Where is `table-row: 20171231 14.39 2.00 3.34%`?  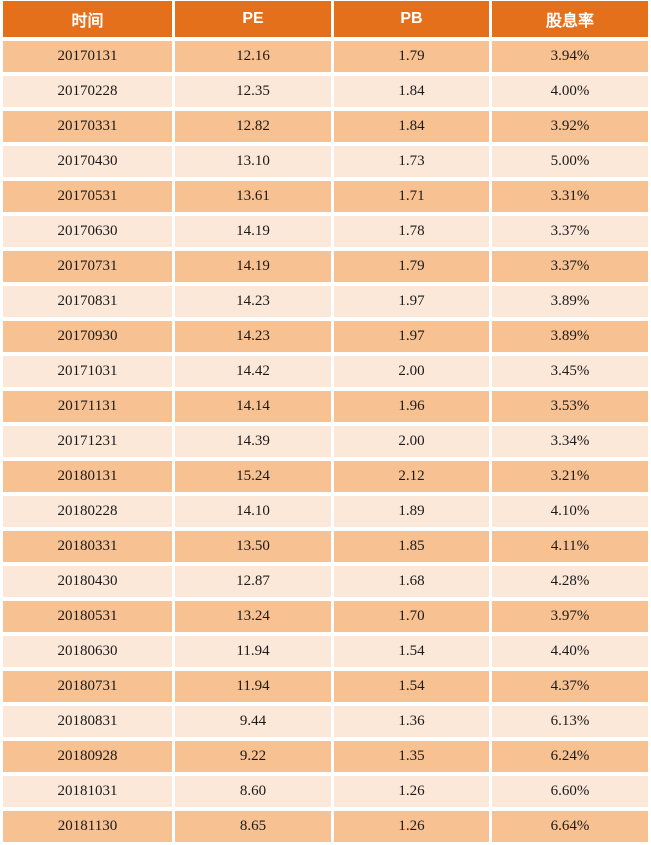 table-row: 20171231 14.39 2.00 3.34% is located at coordinates (325, 441).